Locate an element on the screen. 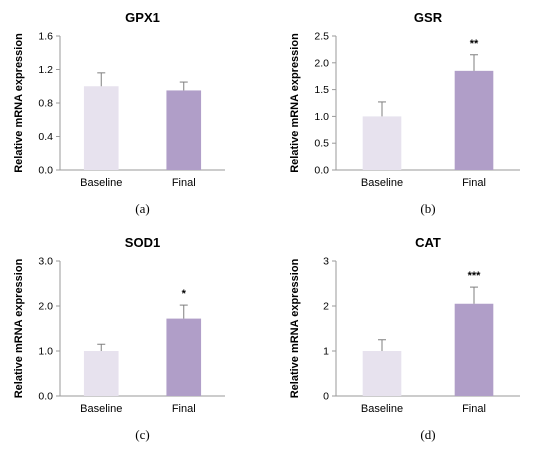 The width and height of the screenshot is (550, 450). panel-3-significance-marker: * is located at coordinates (184, 294).